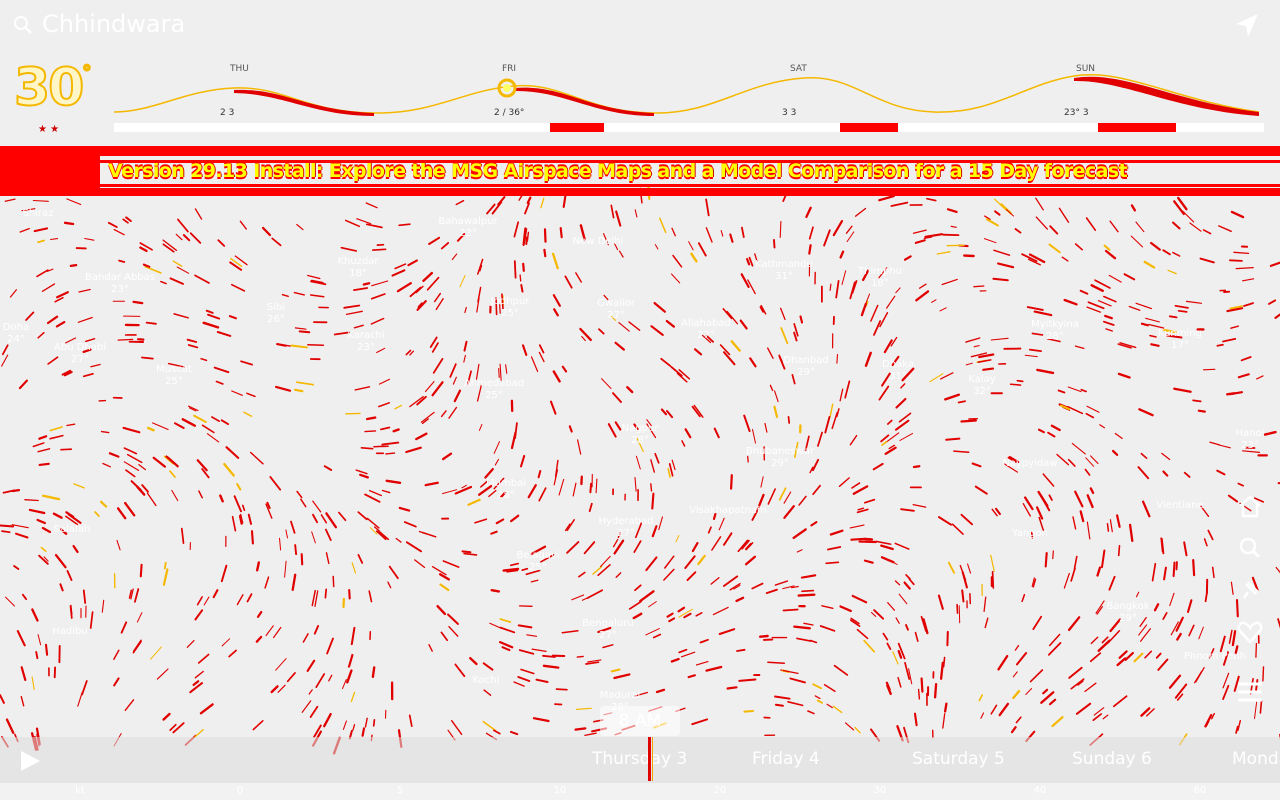  I want to click on city-name: Bahawalpur, so click(468, 221).